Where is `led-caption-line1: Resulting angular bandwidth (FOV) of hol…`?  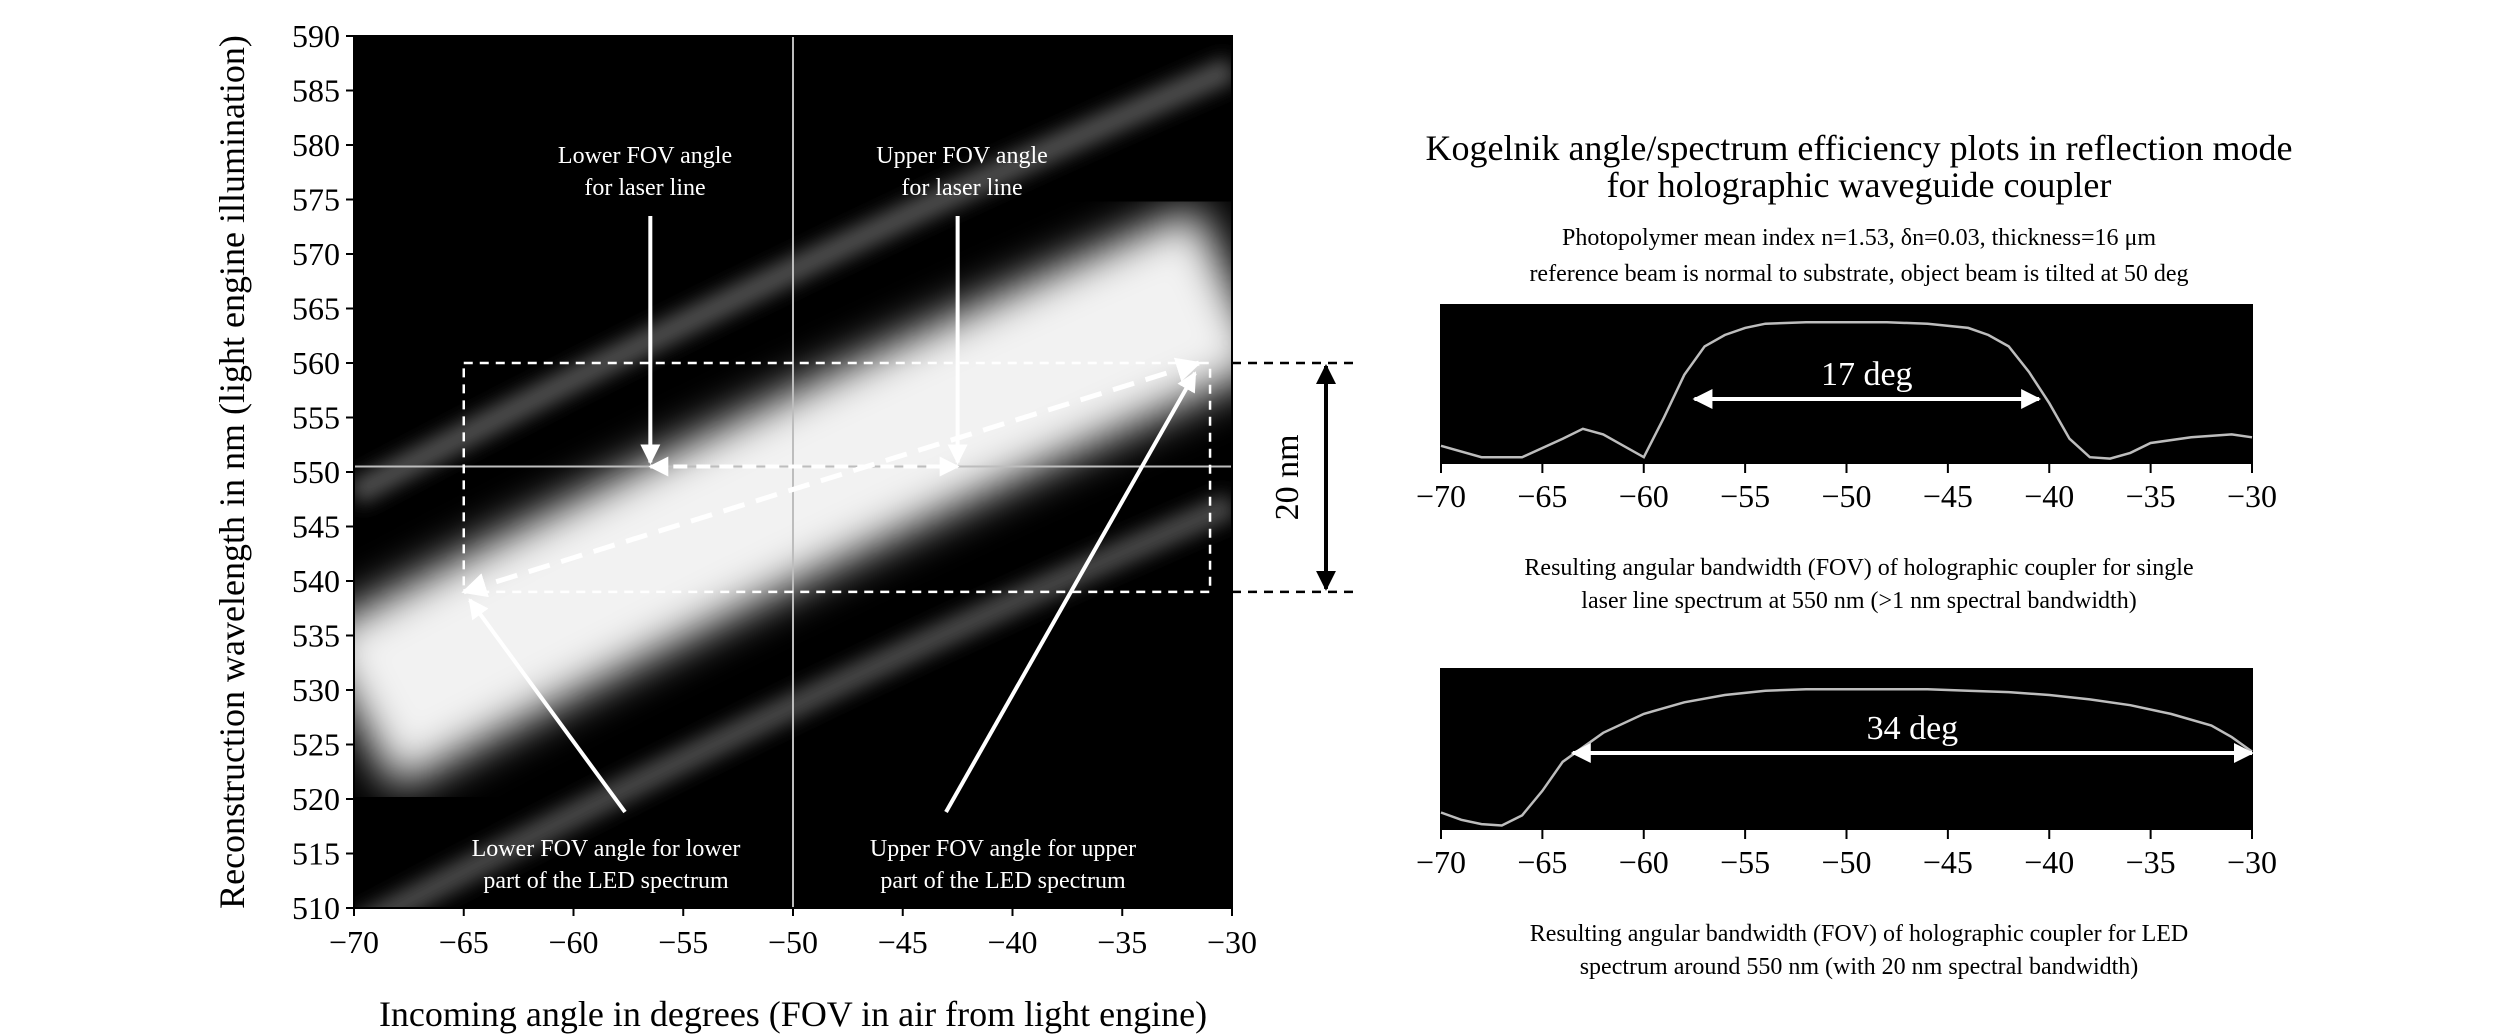 led-caption-line1: Resulting angular bandwidth (FOV) of hol… is located at coordinates (1859, 934).